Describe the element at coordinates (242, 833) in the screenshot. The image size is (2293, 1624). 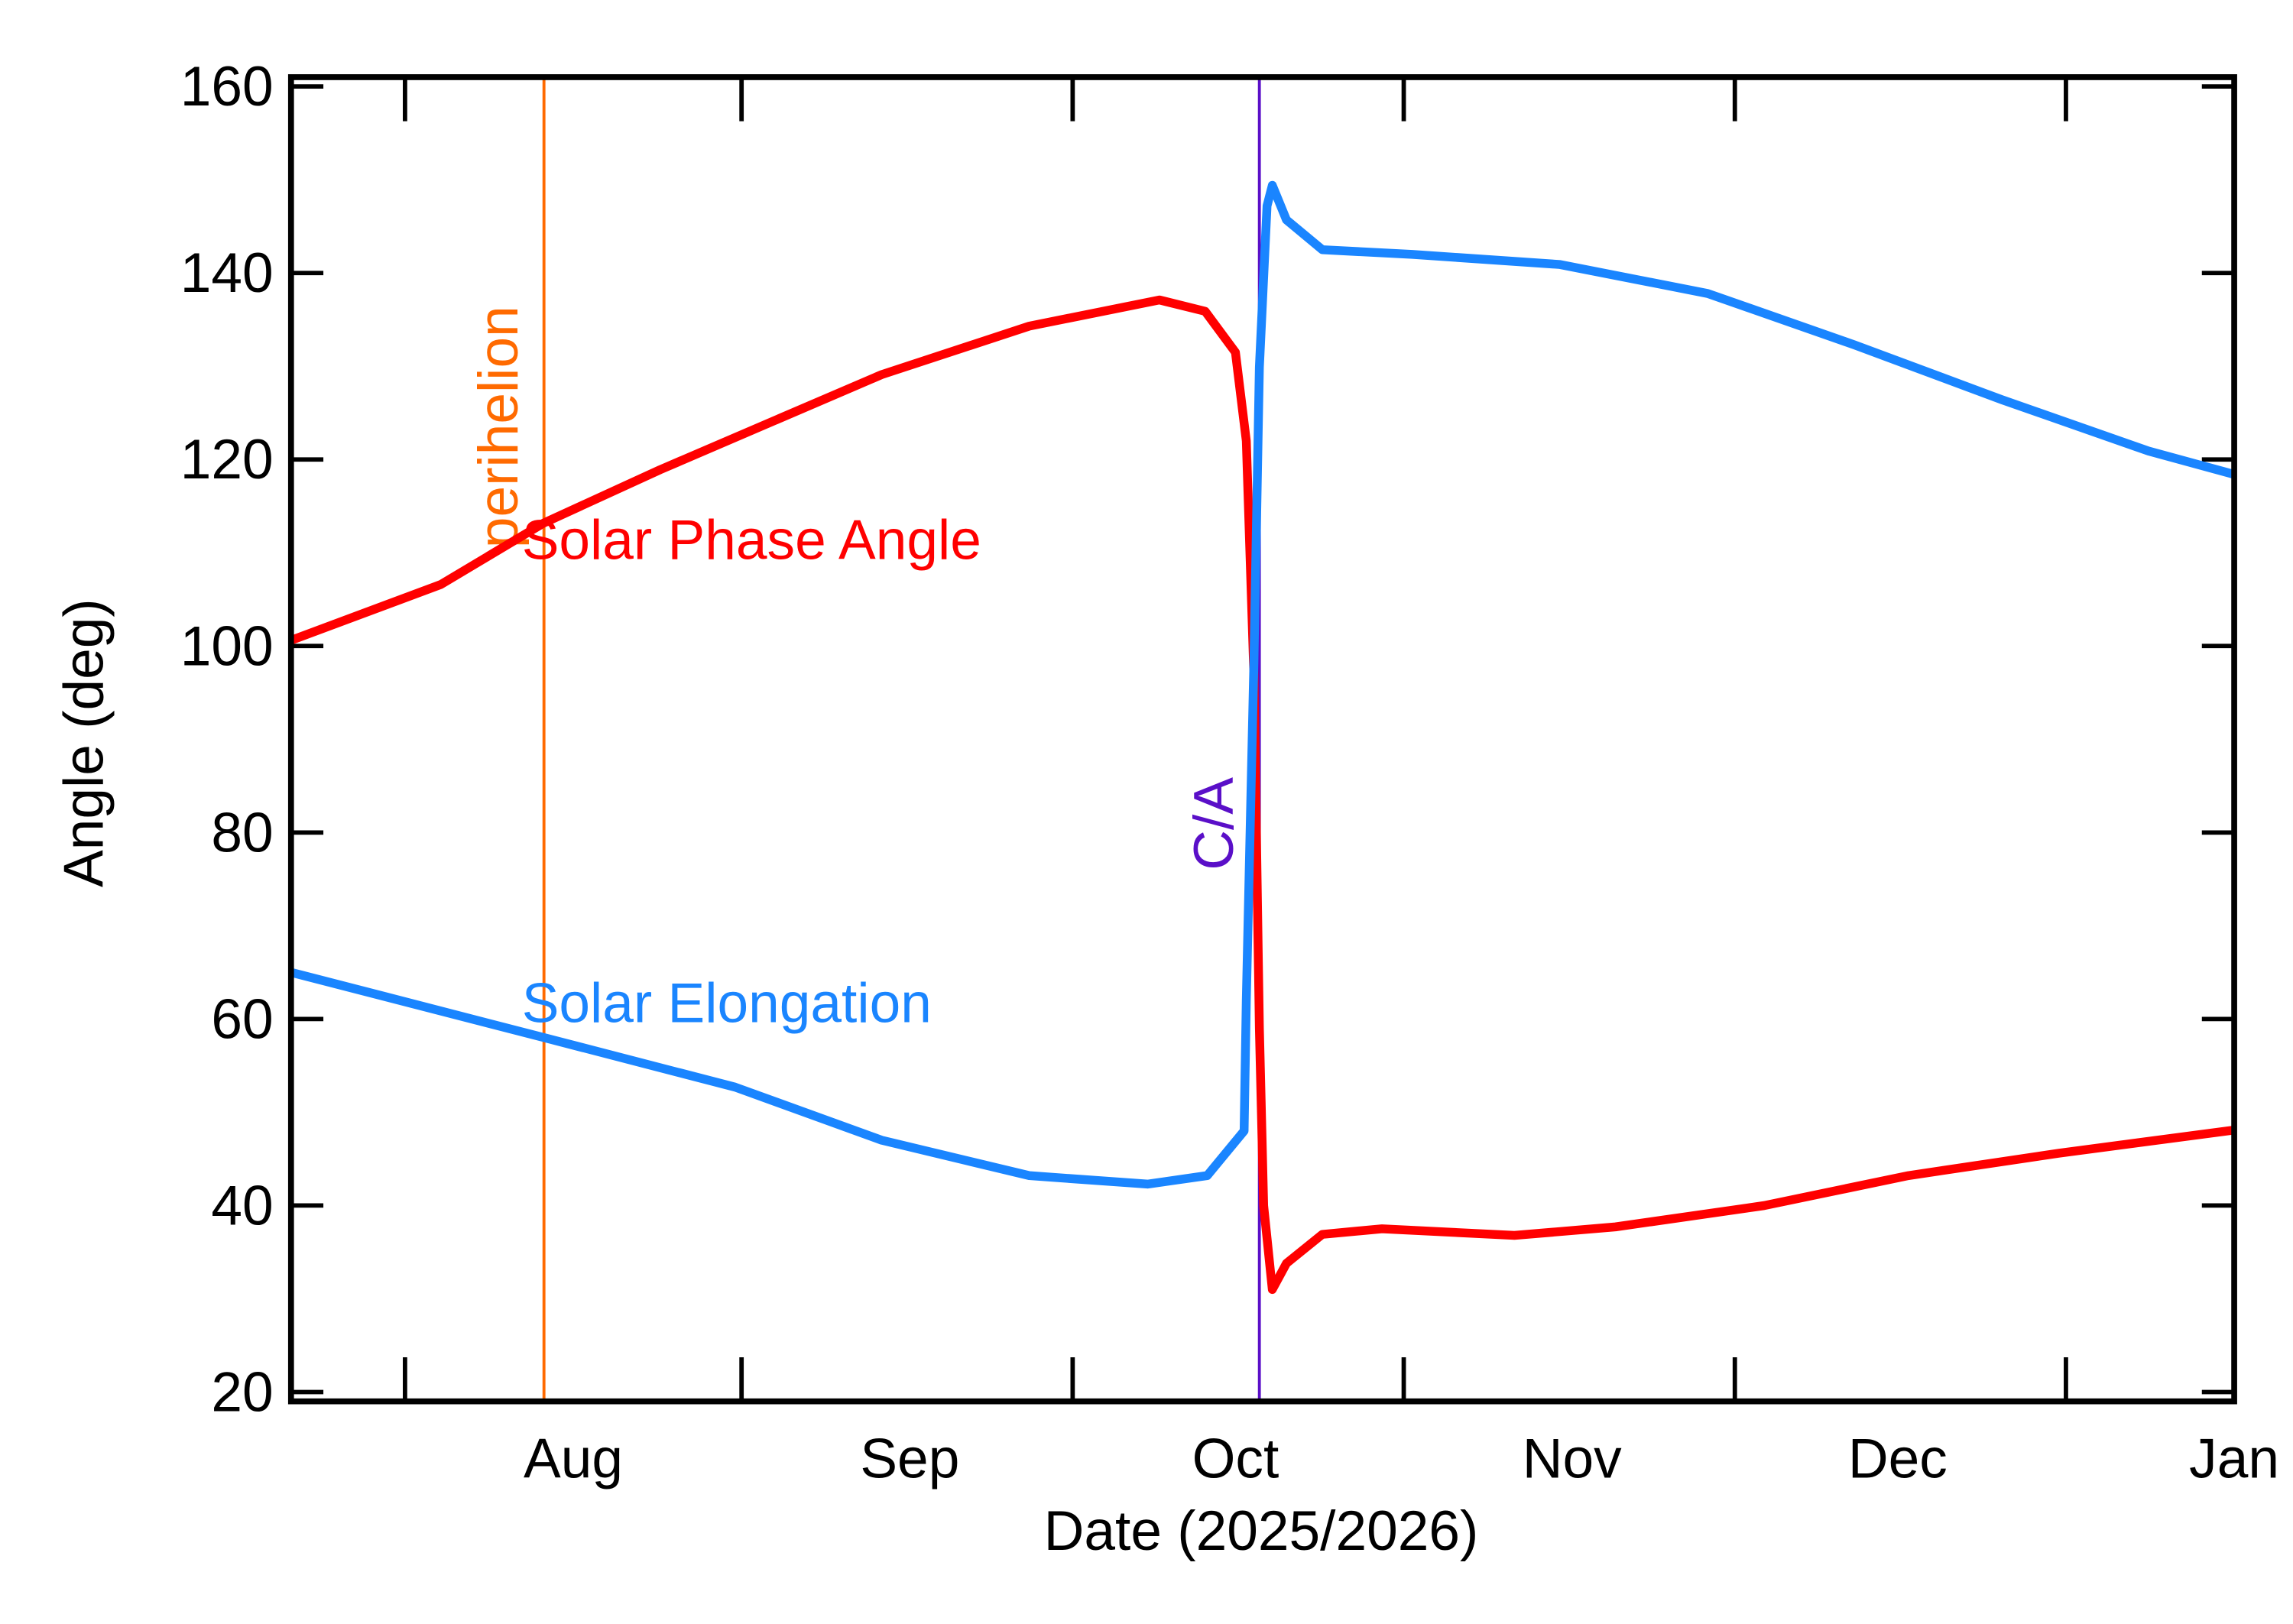
I see `y-tick-label: 80` at that location.